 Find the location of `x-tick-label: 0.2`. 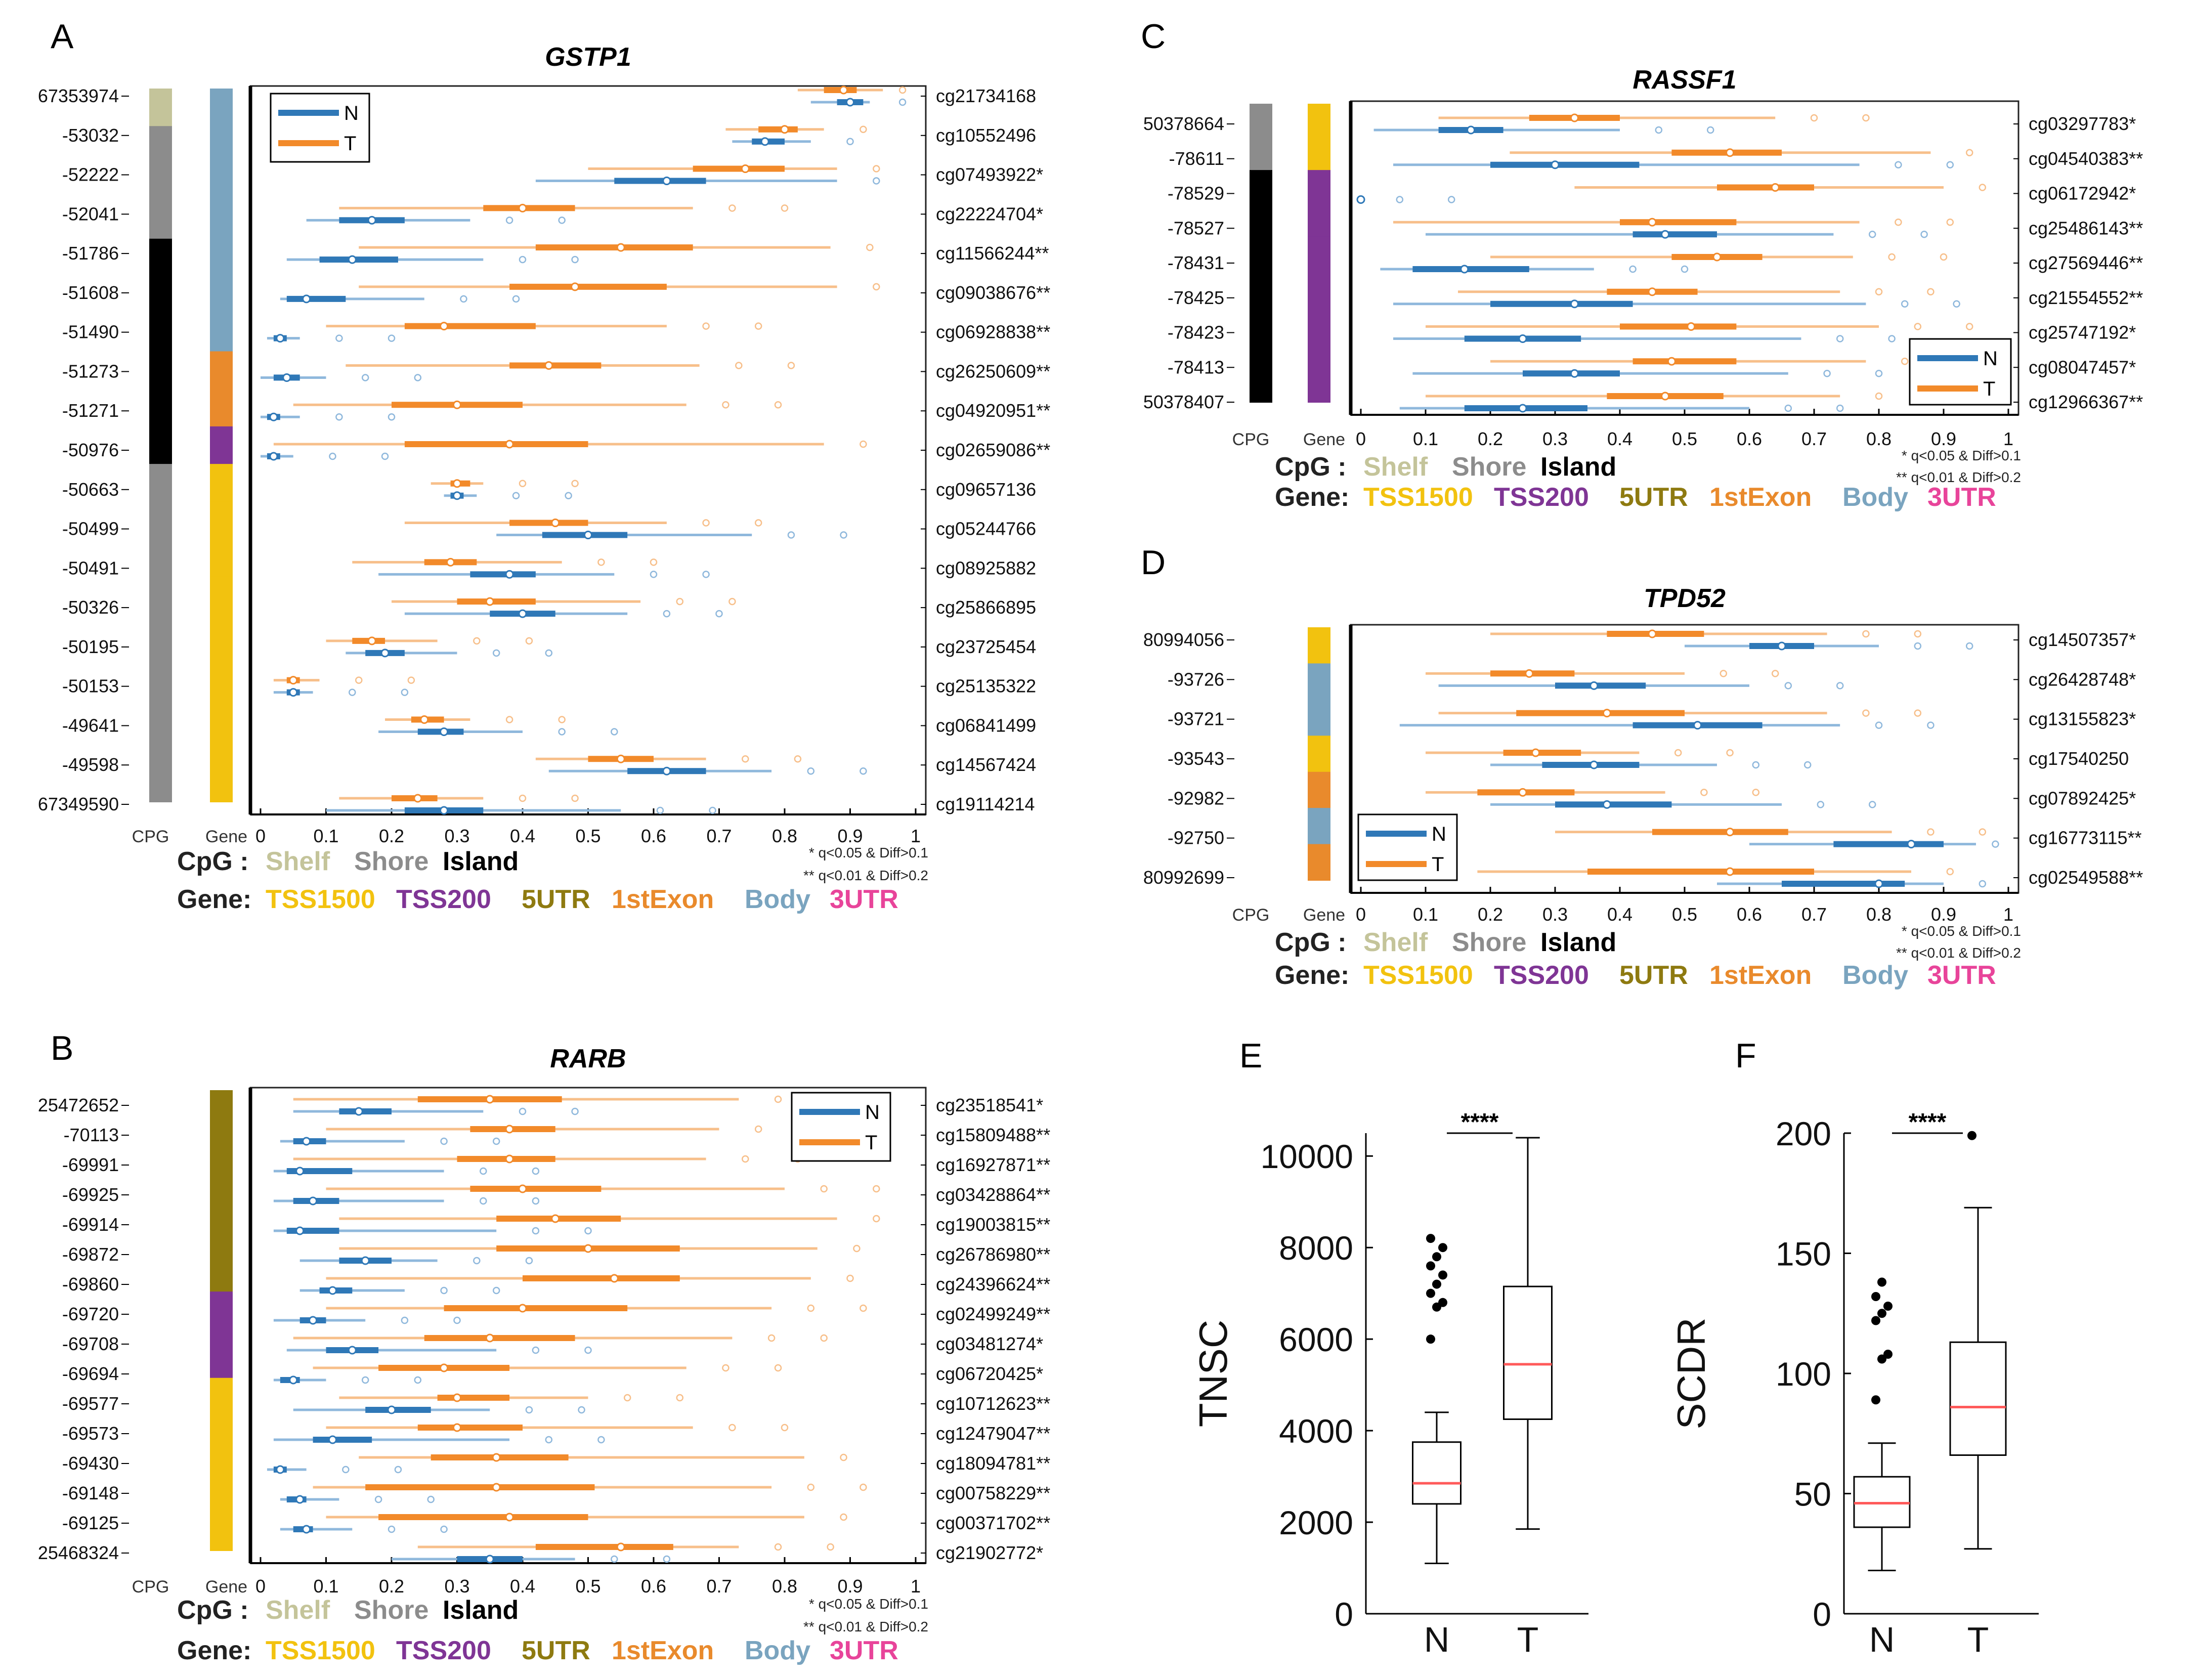

x-tick-label: 0.2 is located at coordinates (1490, 915).